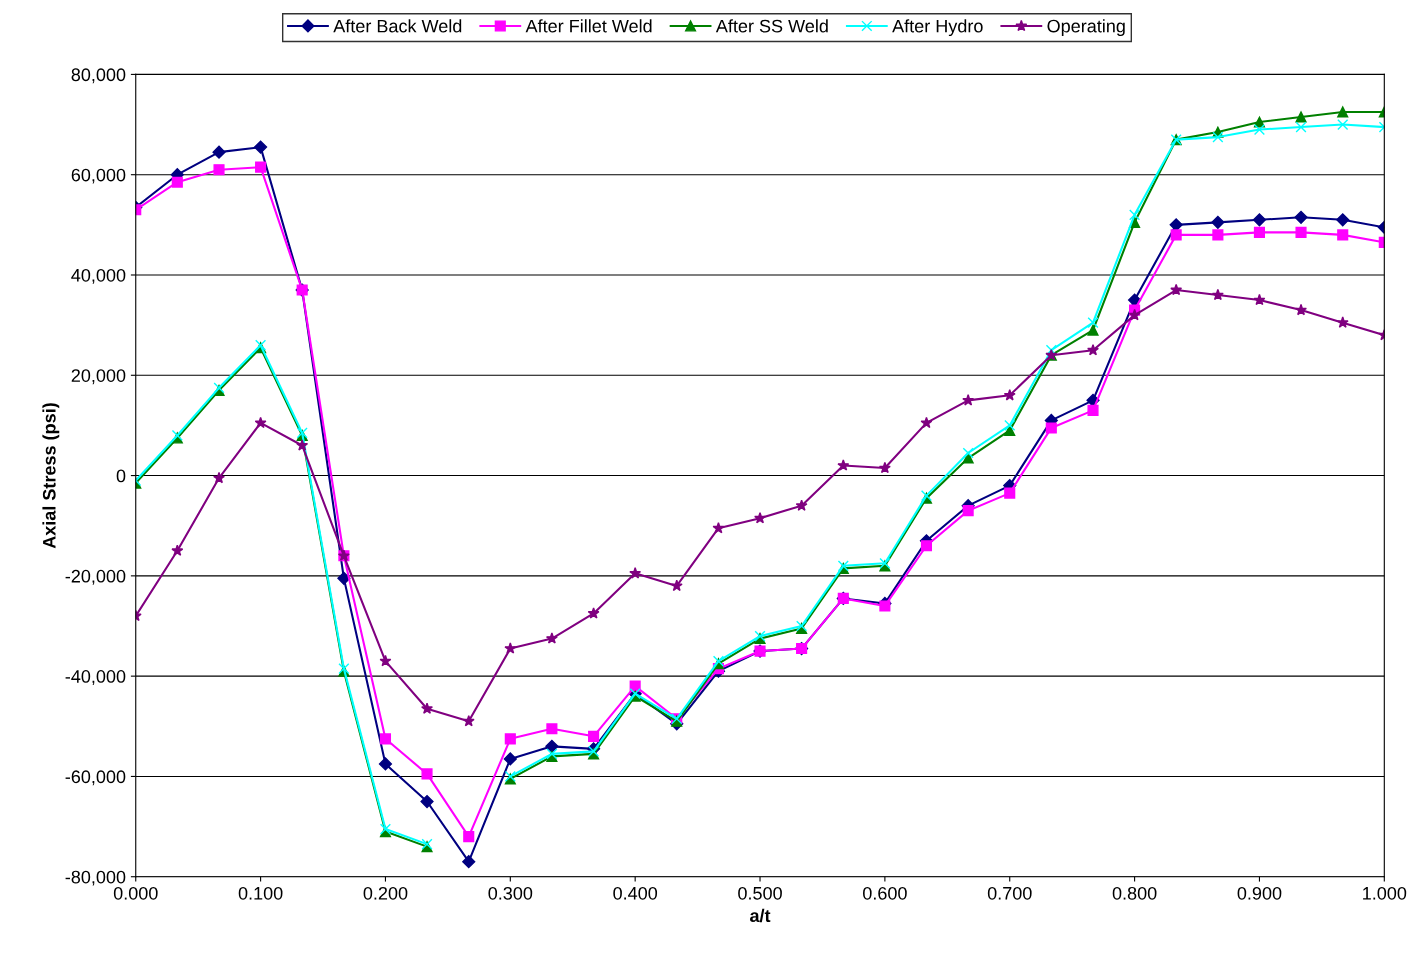  What do you see at coordinates (1259, 893) in the screenshot?
I see `x-tick-label: 0.900` at bounding box center [1259, 893].